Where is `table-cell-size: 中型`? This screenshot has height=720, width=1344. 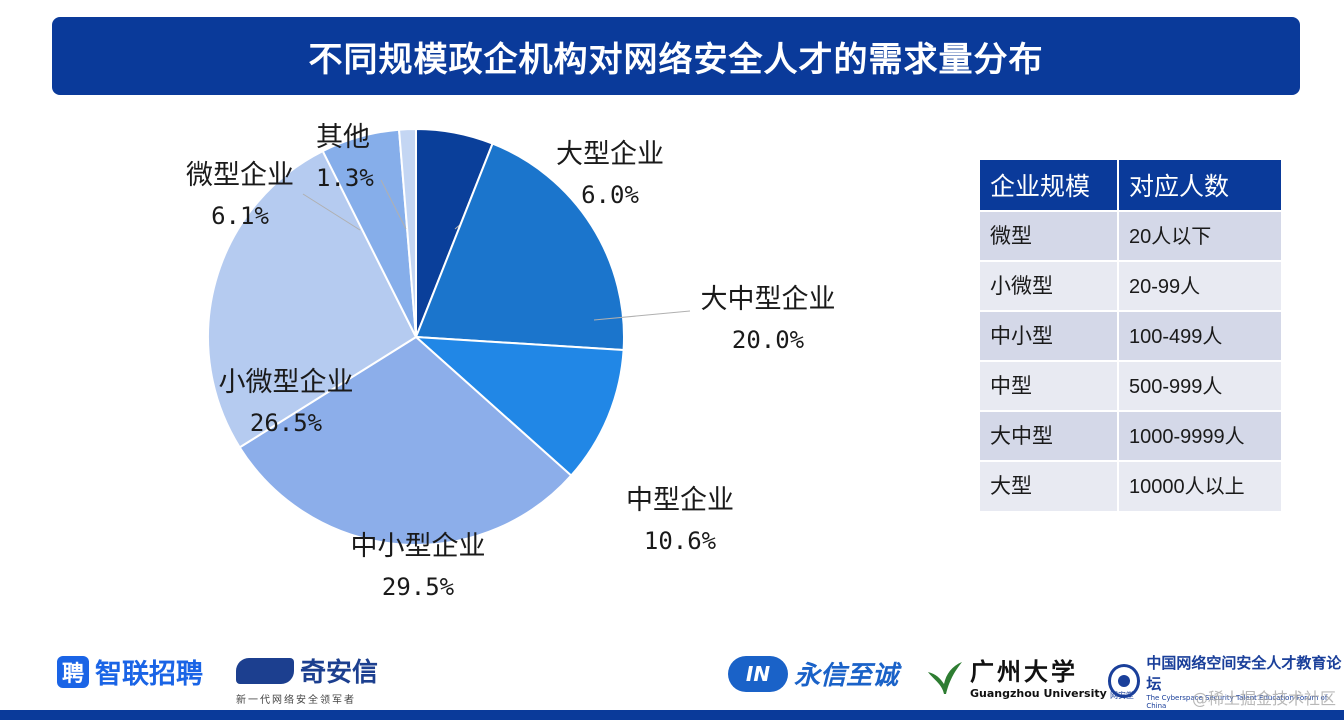
table-cell-size: 中型 is located at coordinates (1049, 385).